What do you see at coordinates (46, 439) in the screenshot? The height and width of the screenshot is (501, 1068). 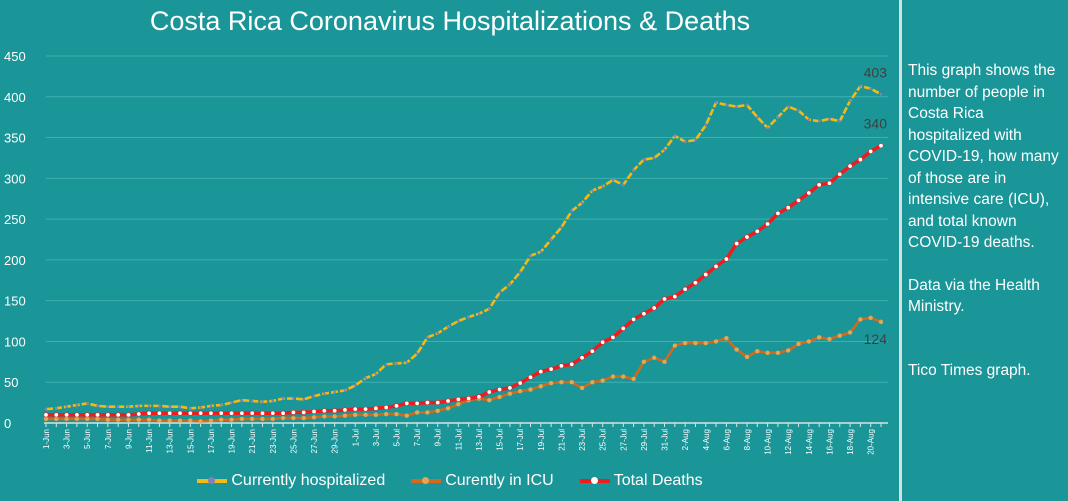 I see `x-tick-label: 1-Jun` at bounding box center [46, 439].